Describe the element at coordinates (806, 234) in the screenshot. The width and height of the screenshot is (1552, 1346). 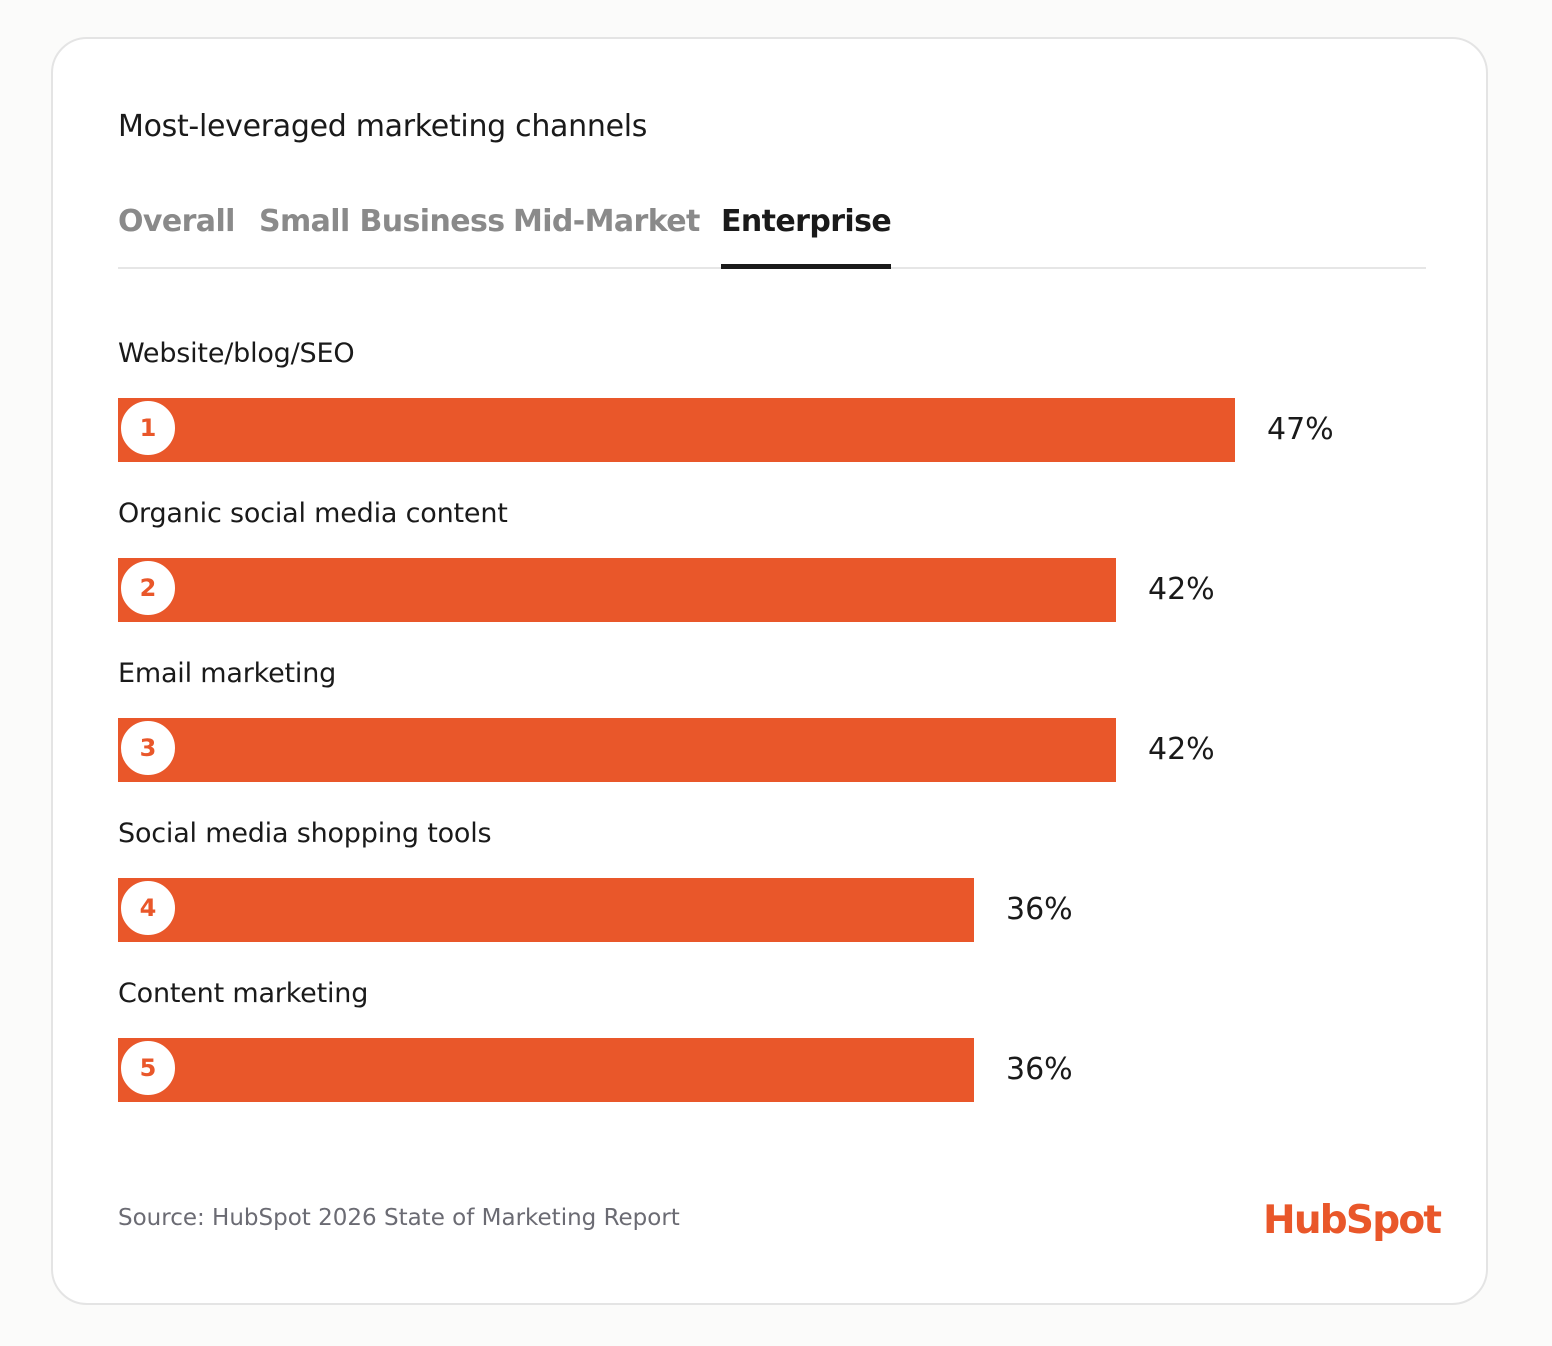
I see `tab-enterprise: Enterprise` at that location.